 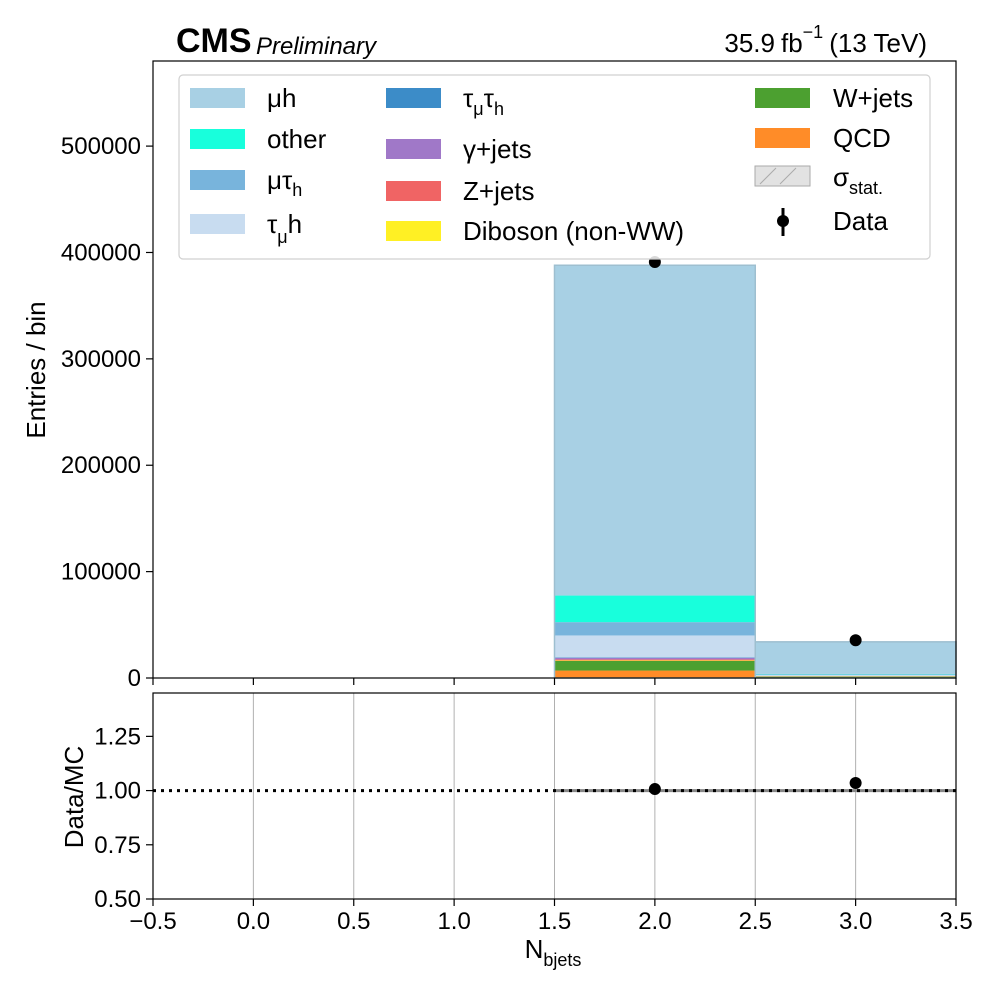 I want to click on status-label: Preliminary, so click(x=317, y=46).